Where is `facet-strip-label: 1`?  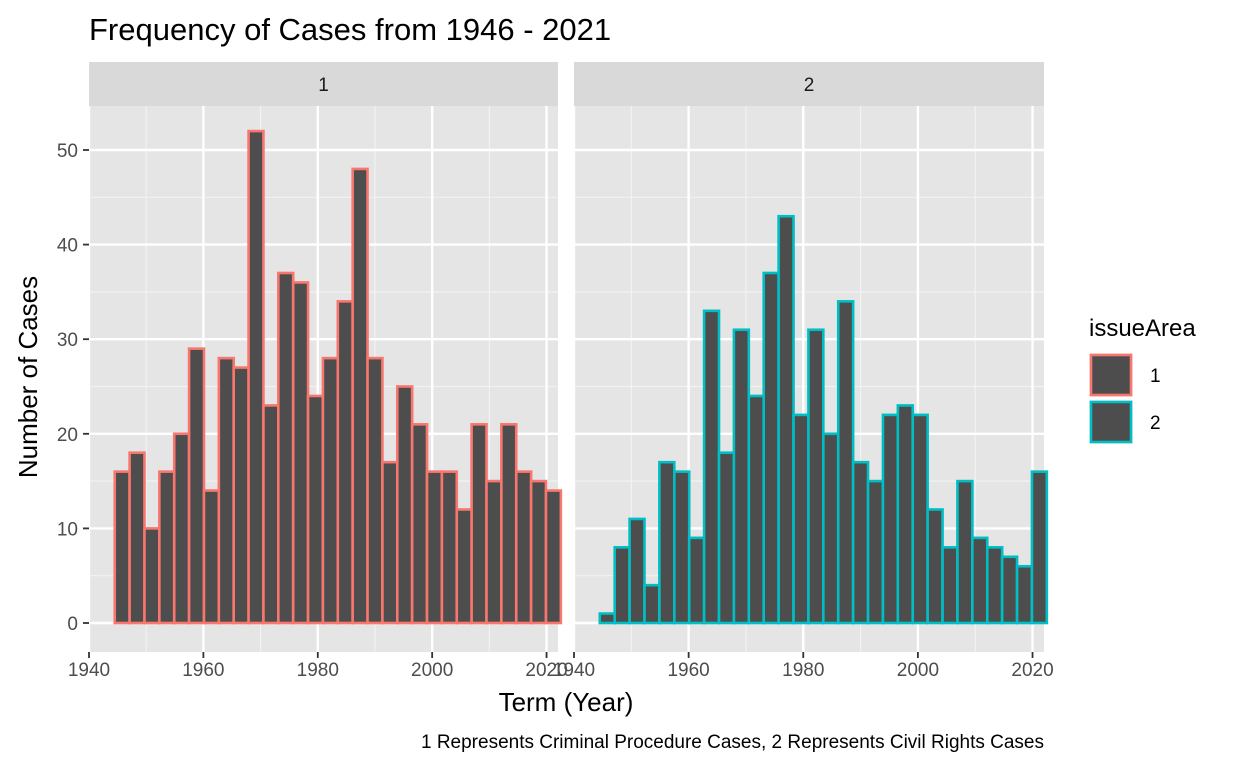
facet-strip-label: 1 is located at coordinates (323, 85).